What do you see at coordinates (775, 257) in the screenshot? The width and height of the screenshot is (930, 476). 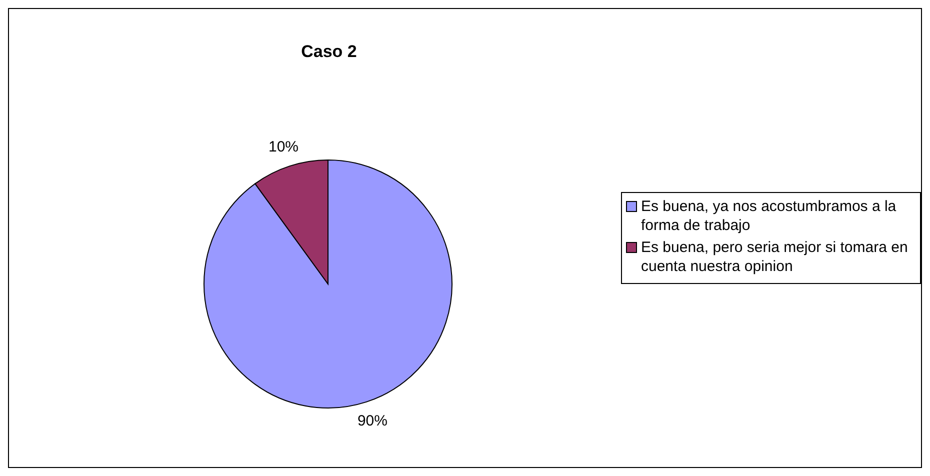 I see `legend-label: Es buena, pero seria mejor si tomara en cuenta nuestra opinion` at bounding box center [775, 257].